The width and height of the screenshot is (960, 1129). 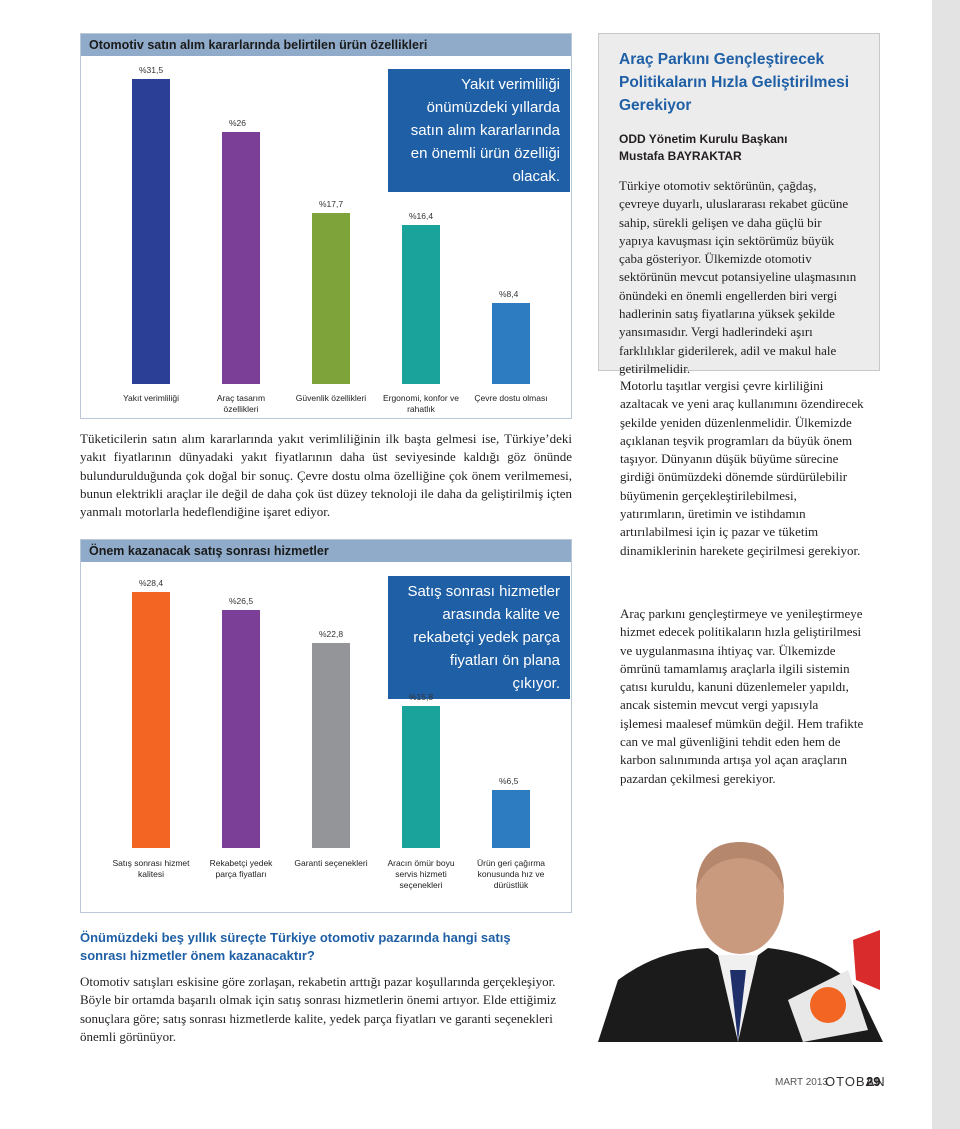 What do you see at coordinates (151, 398) in the screenshot?
I see `category-label: Yakıt verimliliği` at bounding box center [151, 398].